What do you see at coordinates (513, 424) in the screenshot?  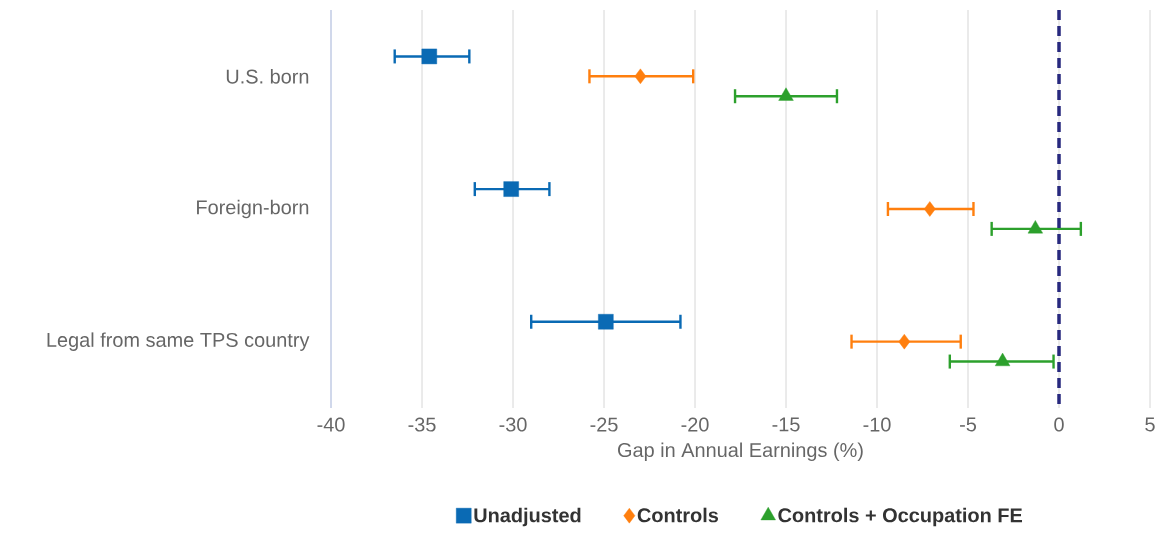 I see `x-tick-label: -30` at bounding box center [513, 424].